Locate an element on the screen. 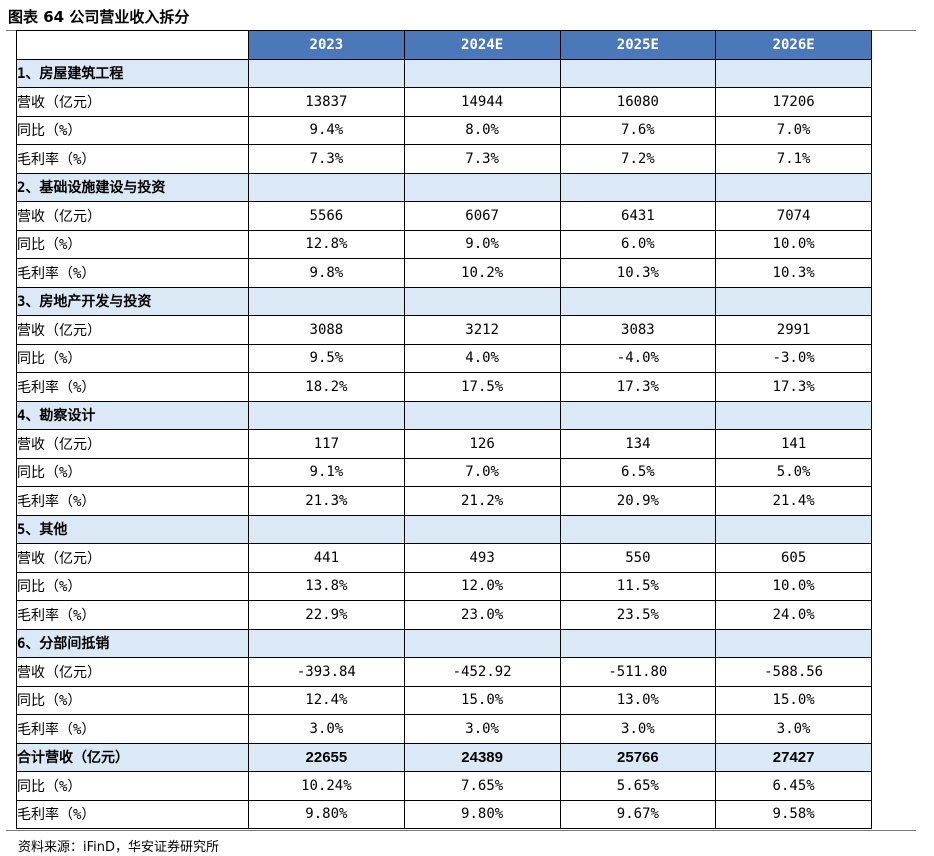 Image resolution: width=934 pixels, height=856 pixels. value-cell: 11.5% is located at coordinates (638, 586).